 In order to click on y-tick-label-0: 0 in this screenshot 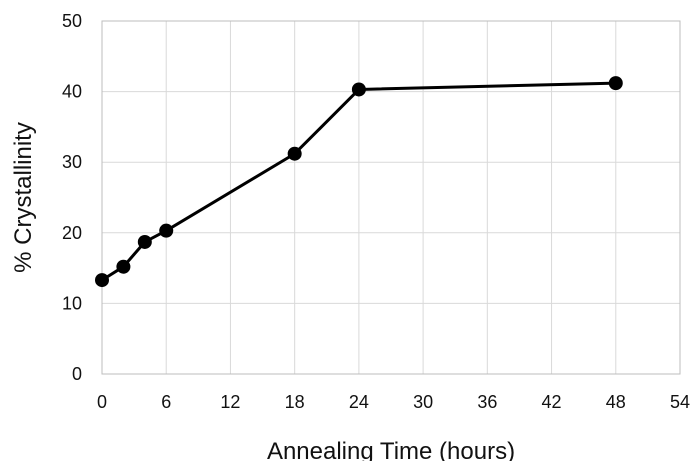, I will do `click(77, 374)`.